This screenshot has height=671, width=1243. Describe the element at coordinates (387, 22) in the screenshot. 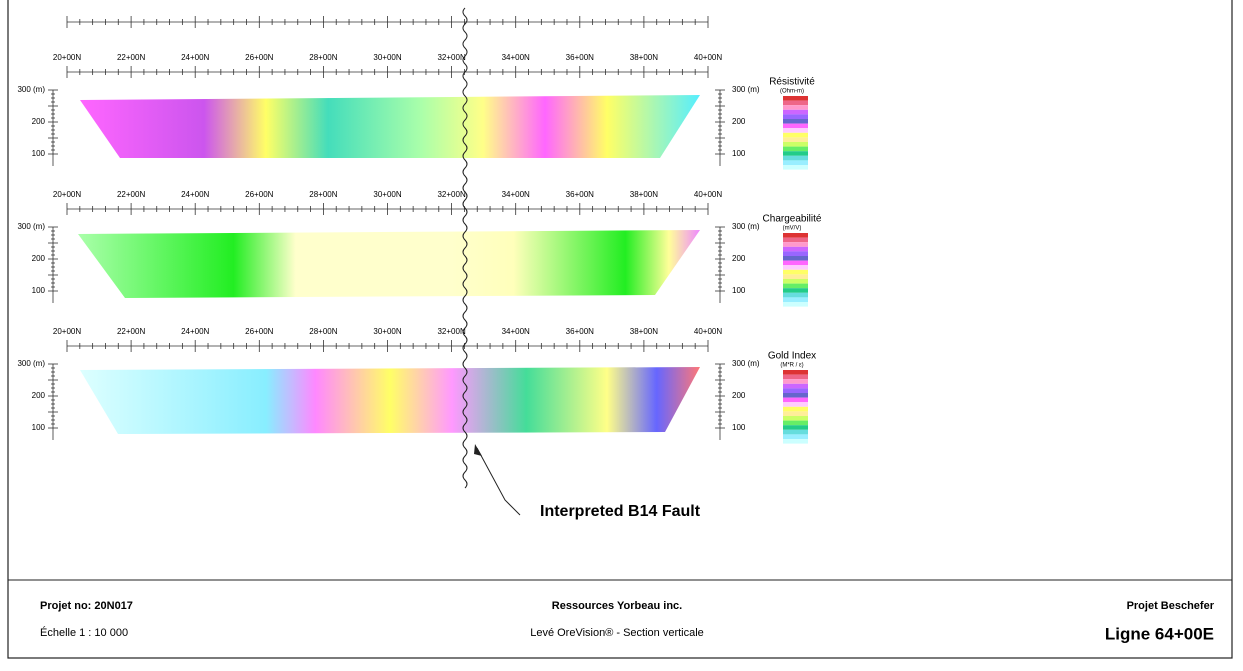

I see `top-ruler` at that location.